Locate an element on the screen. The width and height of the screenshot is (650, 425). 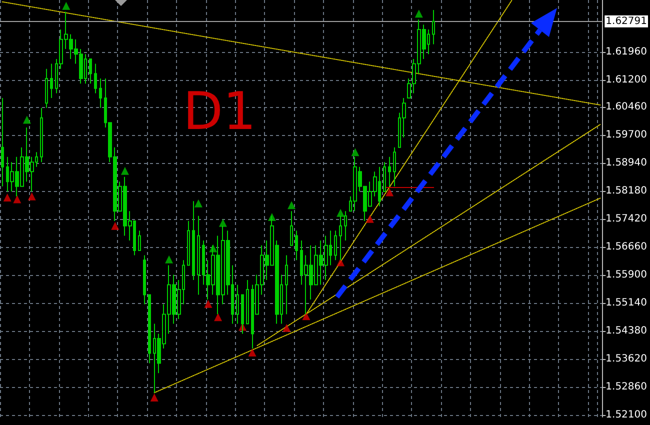
y-tick-label: 1.54380 is located at coordinates (627, 331).